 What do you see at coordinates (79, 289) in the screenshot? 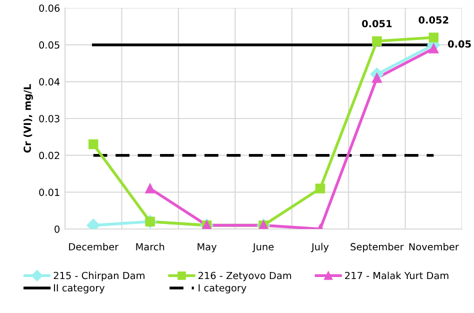
I see `legend-label: II category` at bounding box center [79, 289].